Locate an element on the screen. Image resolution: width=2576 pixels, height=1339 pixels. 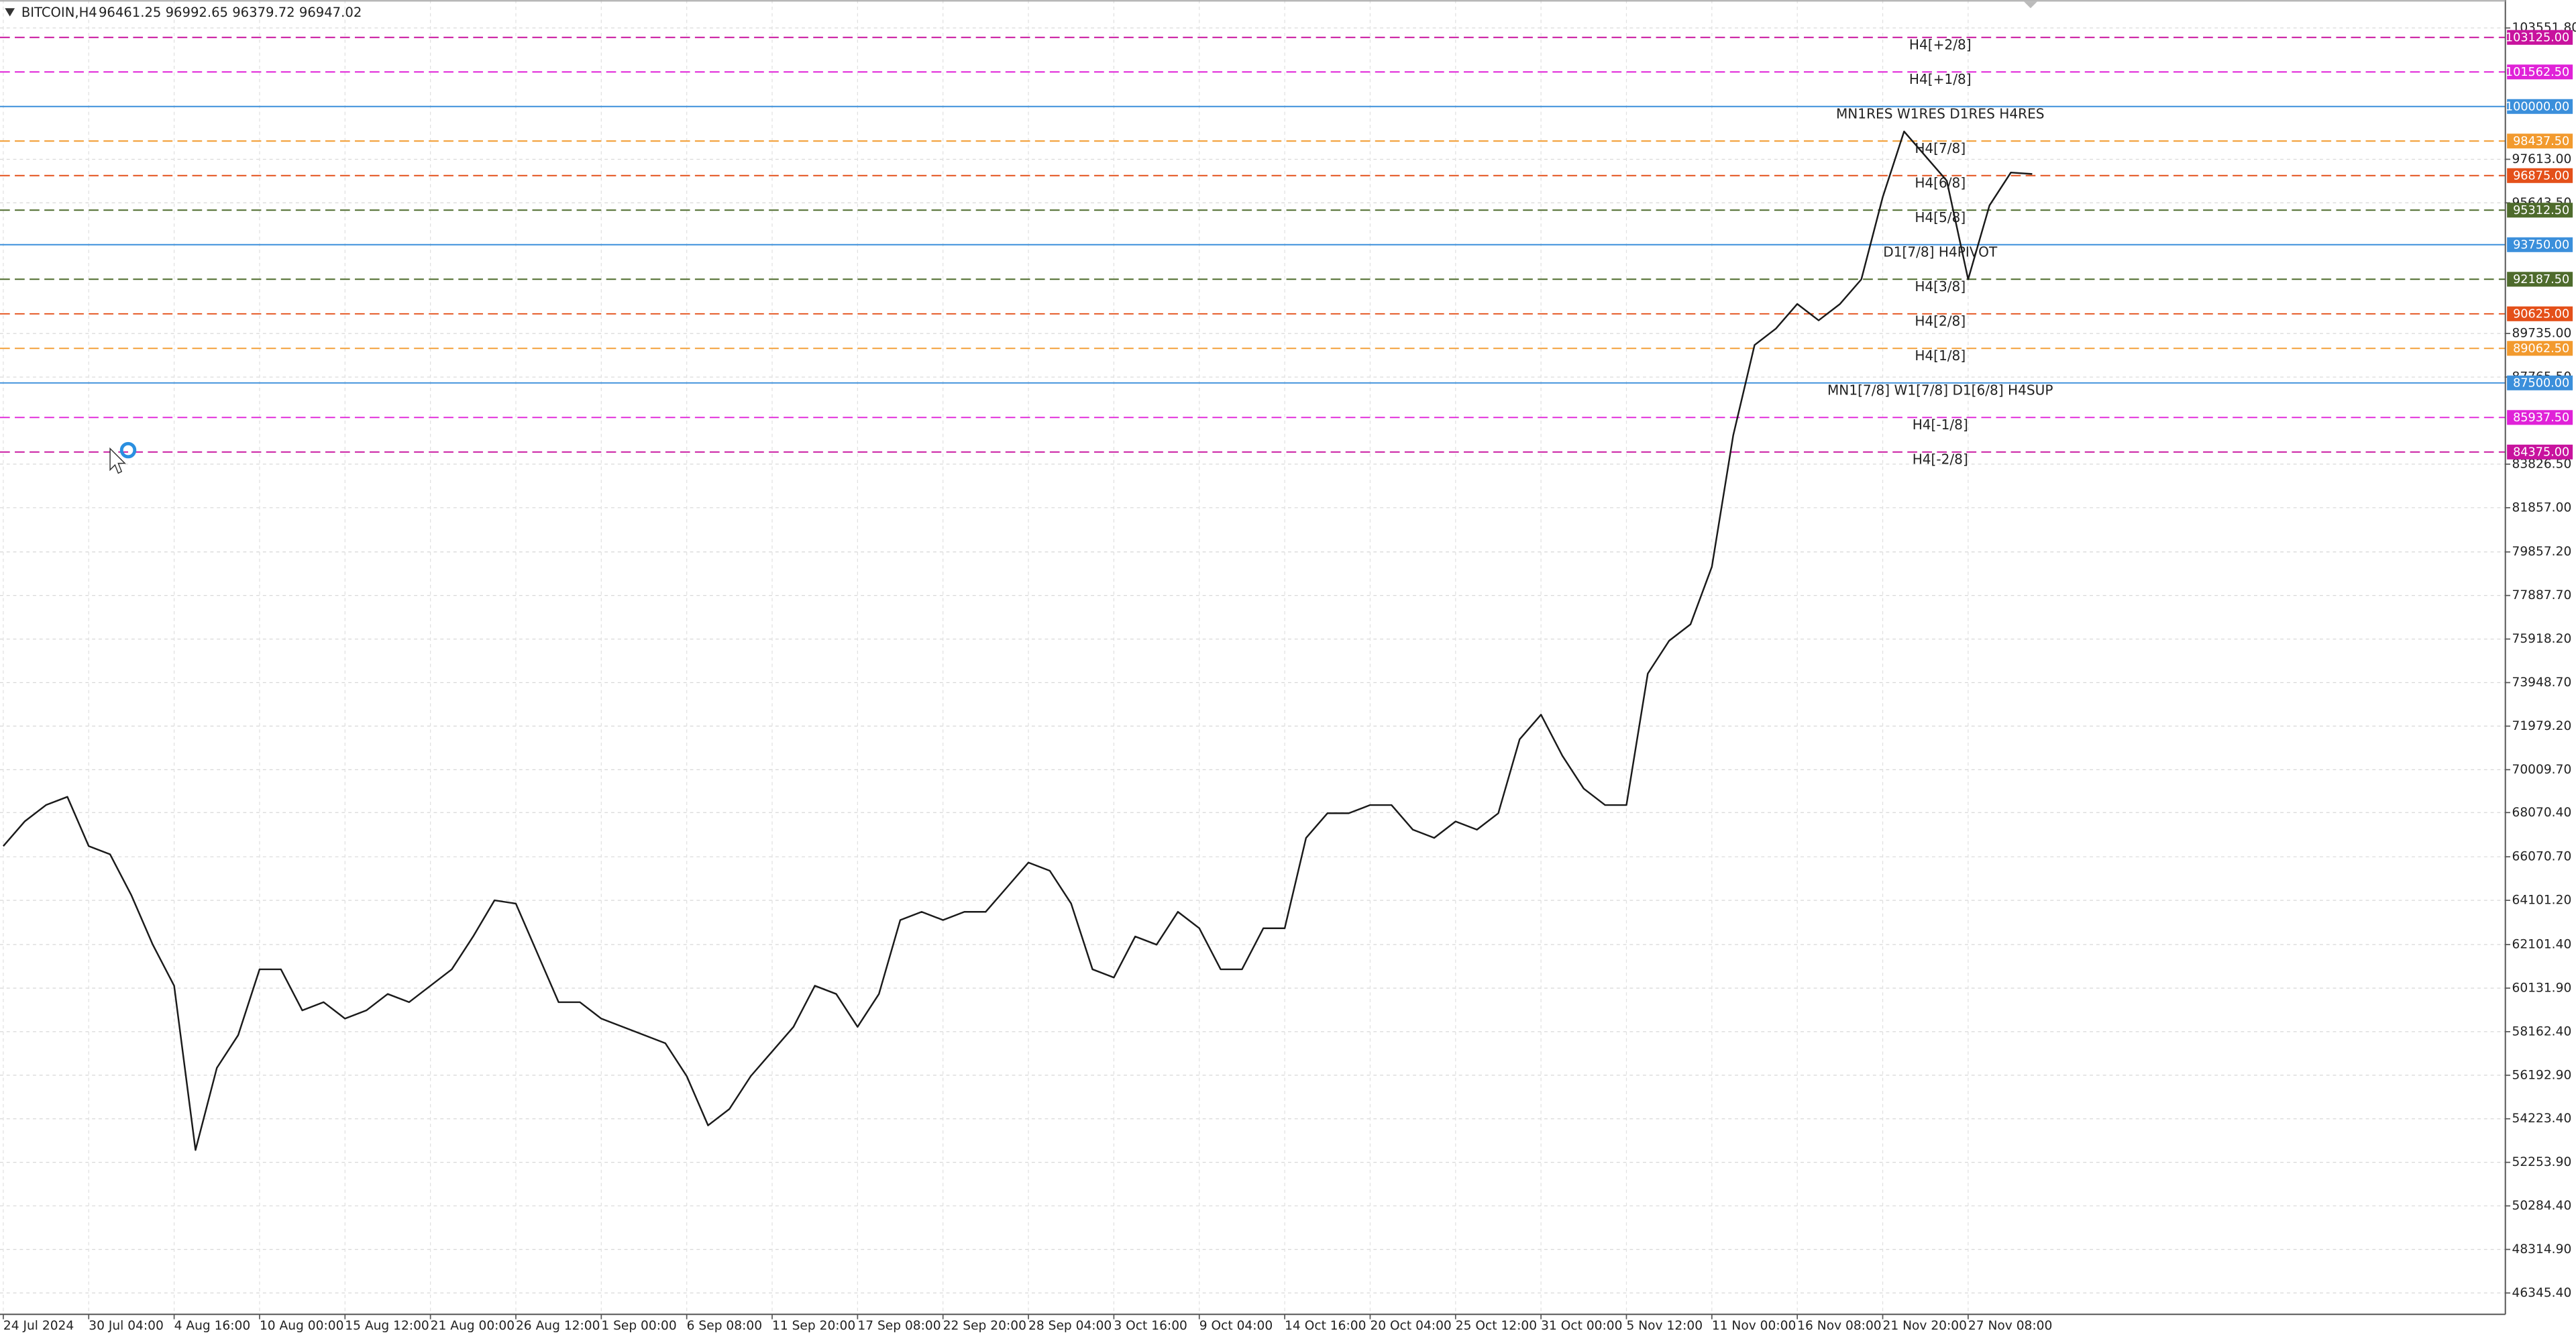
y-tick-label: 64101.20 is located at coordinates (2541, 901).